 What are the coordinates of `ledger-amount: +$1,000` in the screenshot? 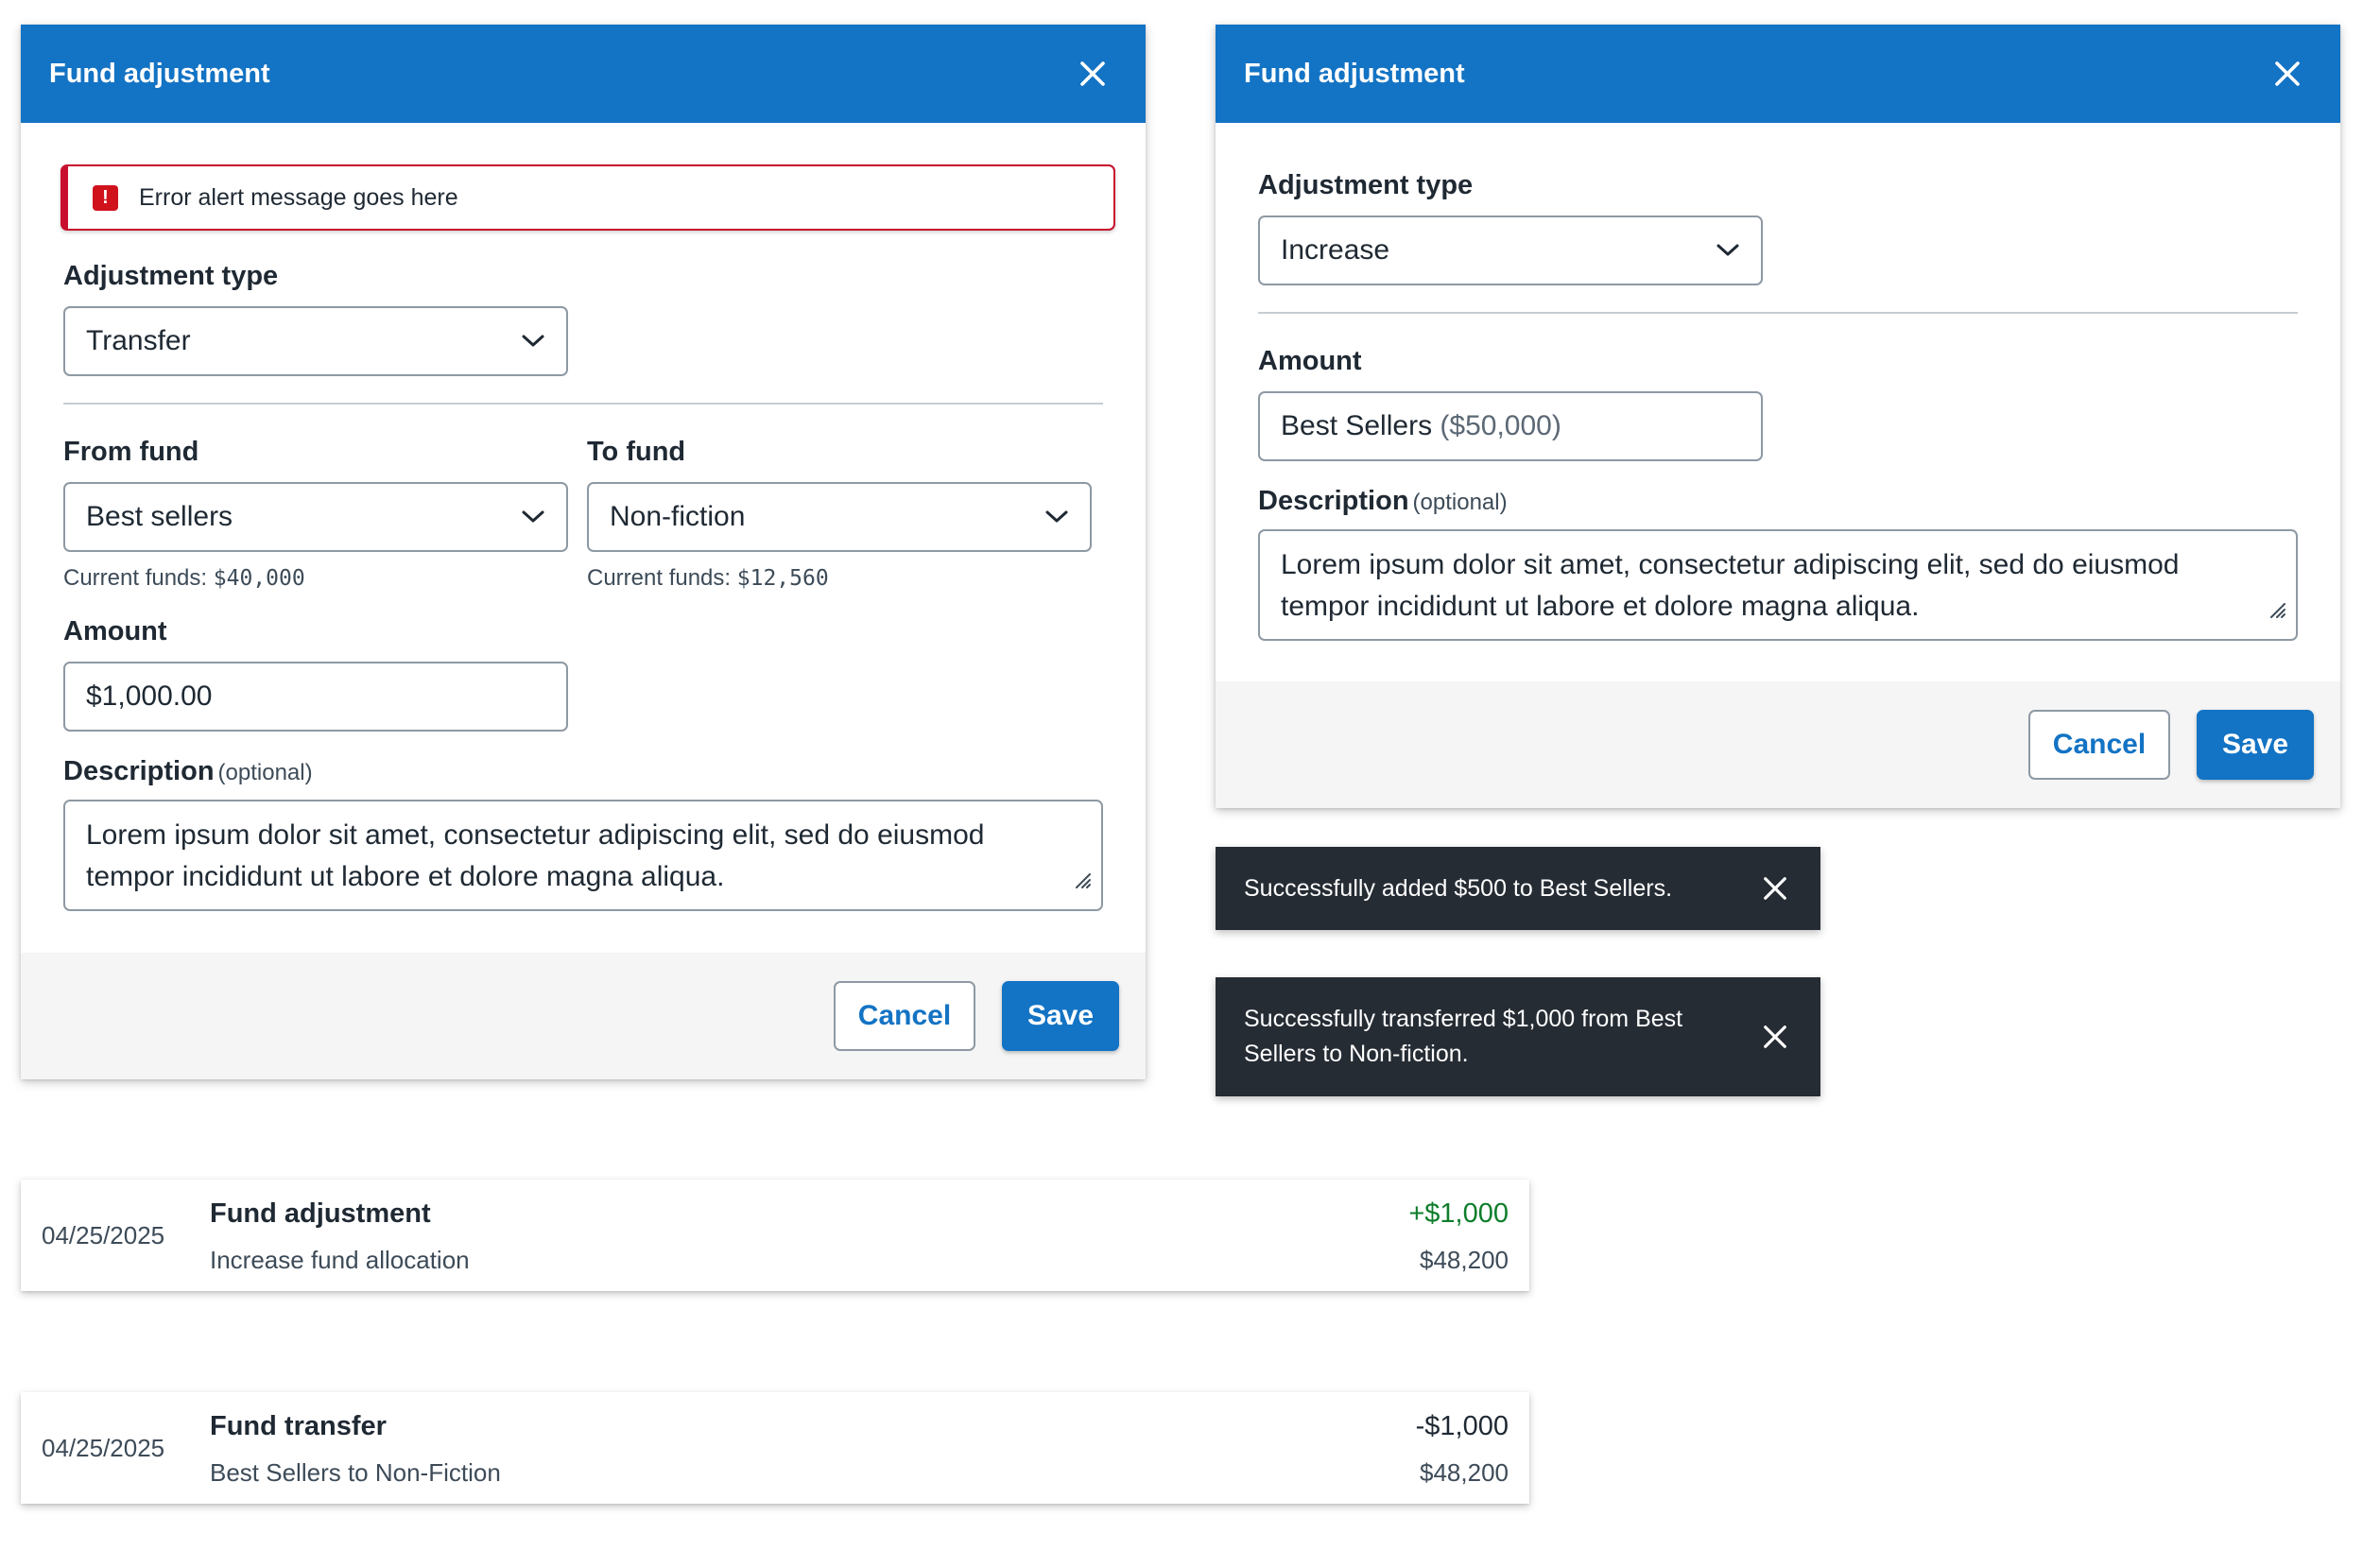 It's located at (1458, 1213).